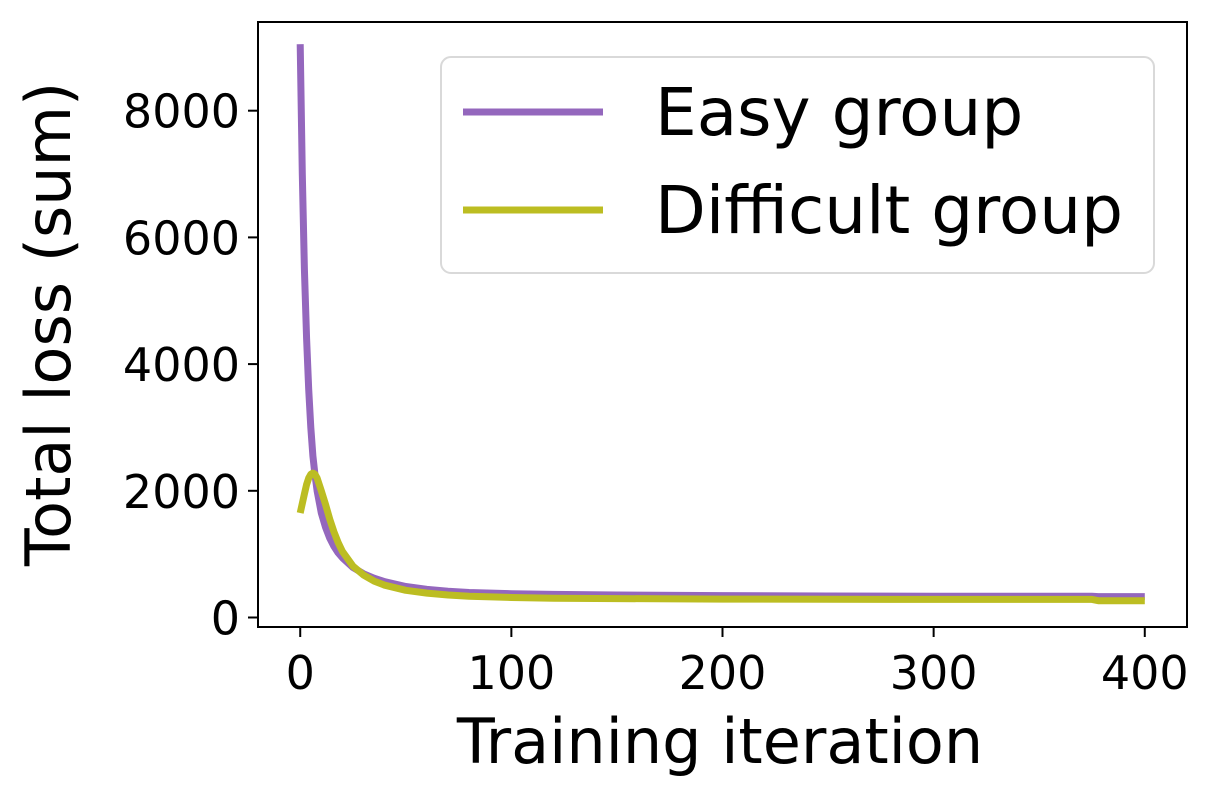 This screenshot has height=798, width=1220. I want to click on x-tick-label: 100, so click(511, 673).